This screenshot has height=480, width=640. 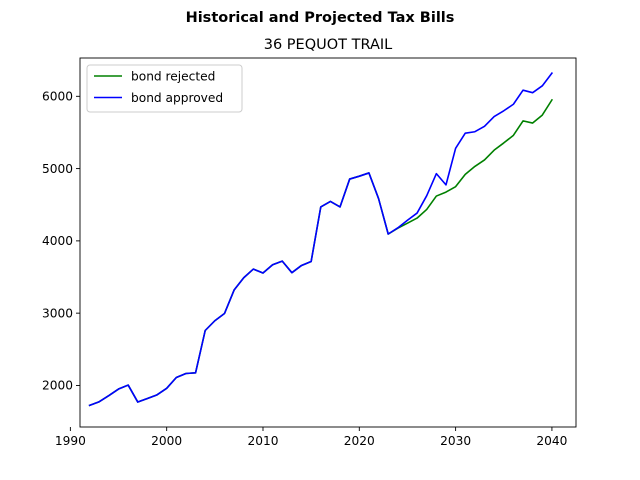 I want to click on x-tick-label: 1990, so click(x=70, y=441).